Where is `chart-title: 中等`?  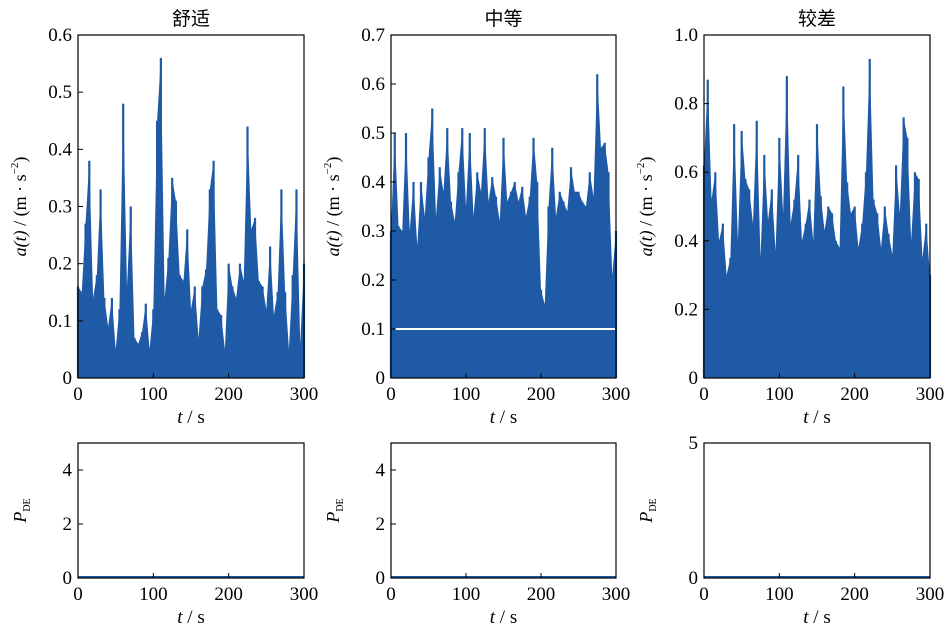 chart-title: 中等 is located at coordinates (503, 19).